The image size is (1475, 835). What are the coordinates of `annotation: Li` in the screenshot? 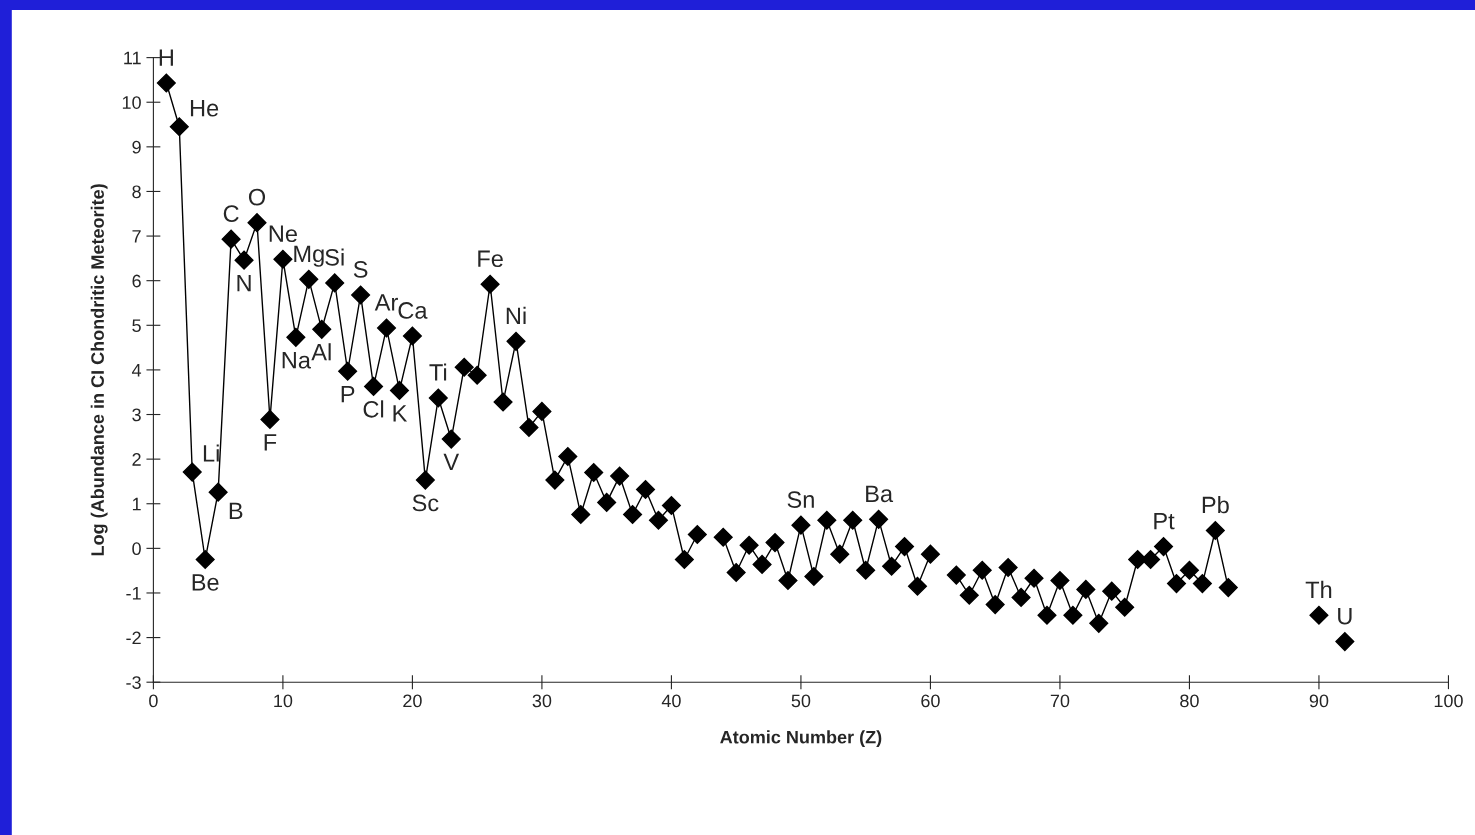 It's located at (211, 453).